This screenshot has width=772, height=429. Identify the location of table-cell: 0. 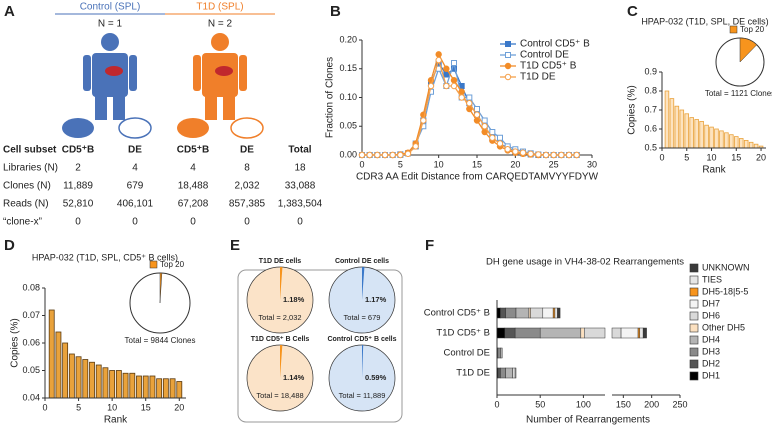
(300, 222).